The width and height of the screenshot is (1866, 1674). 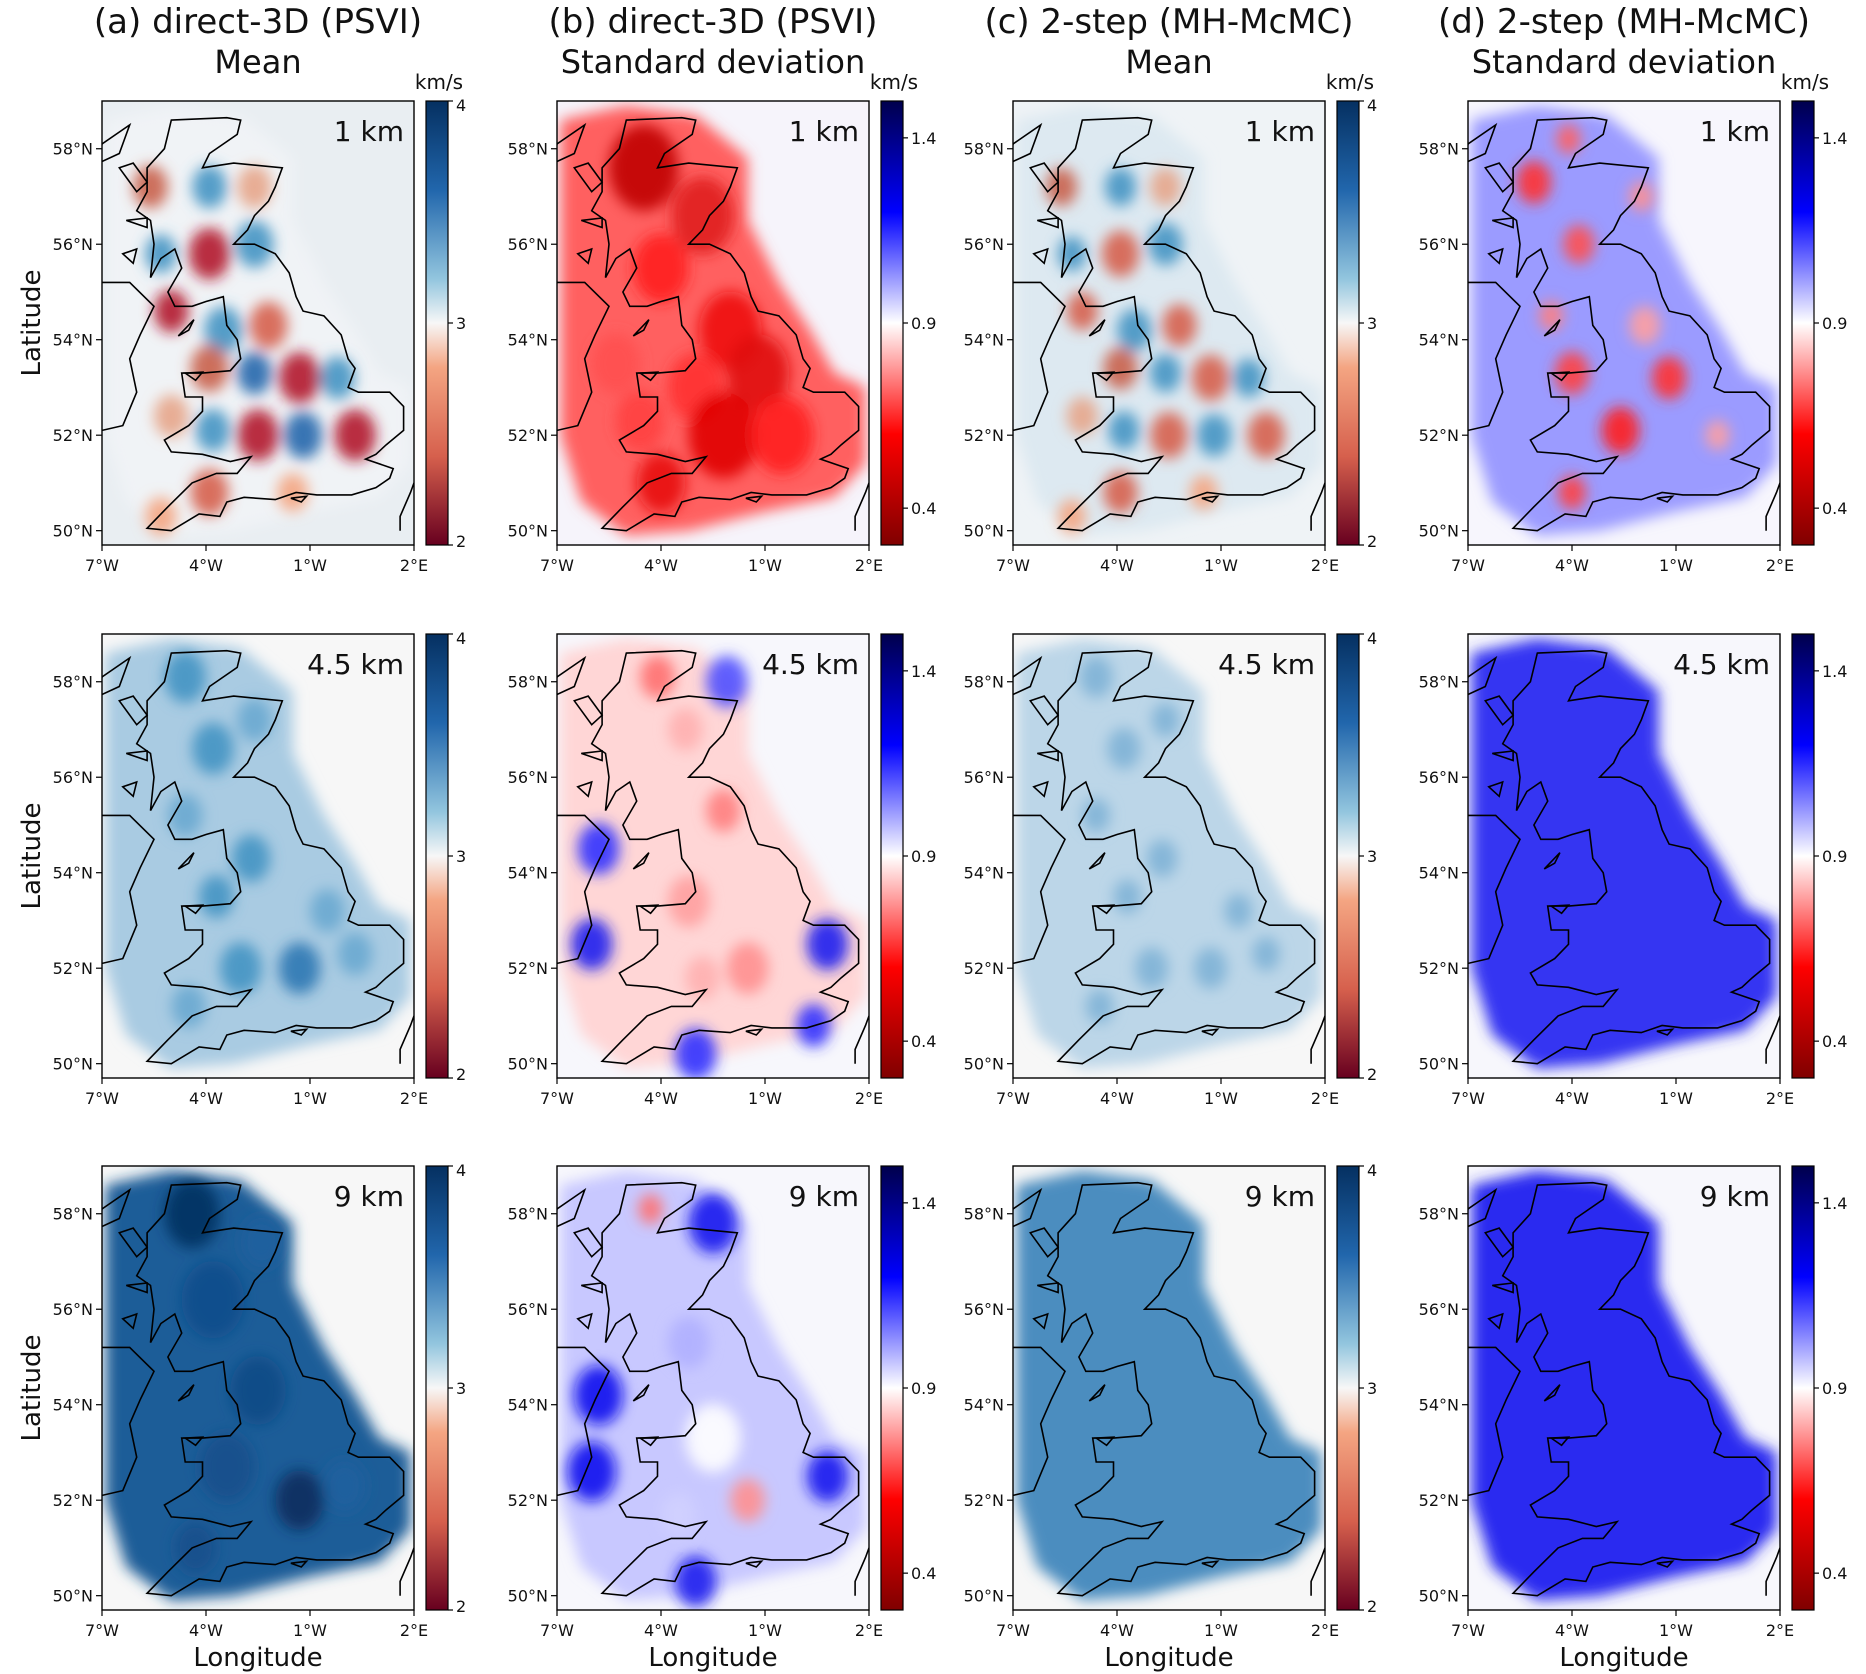 I want to click on y-axis-label: Latitude, so click(x=32, y=855).